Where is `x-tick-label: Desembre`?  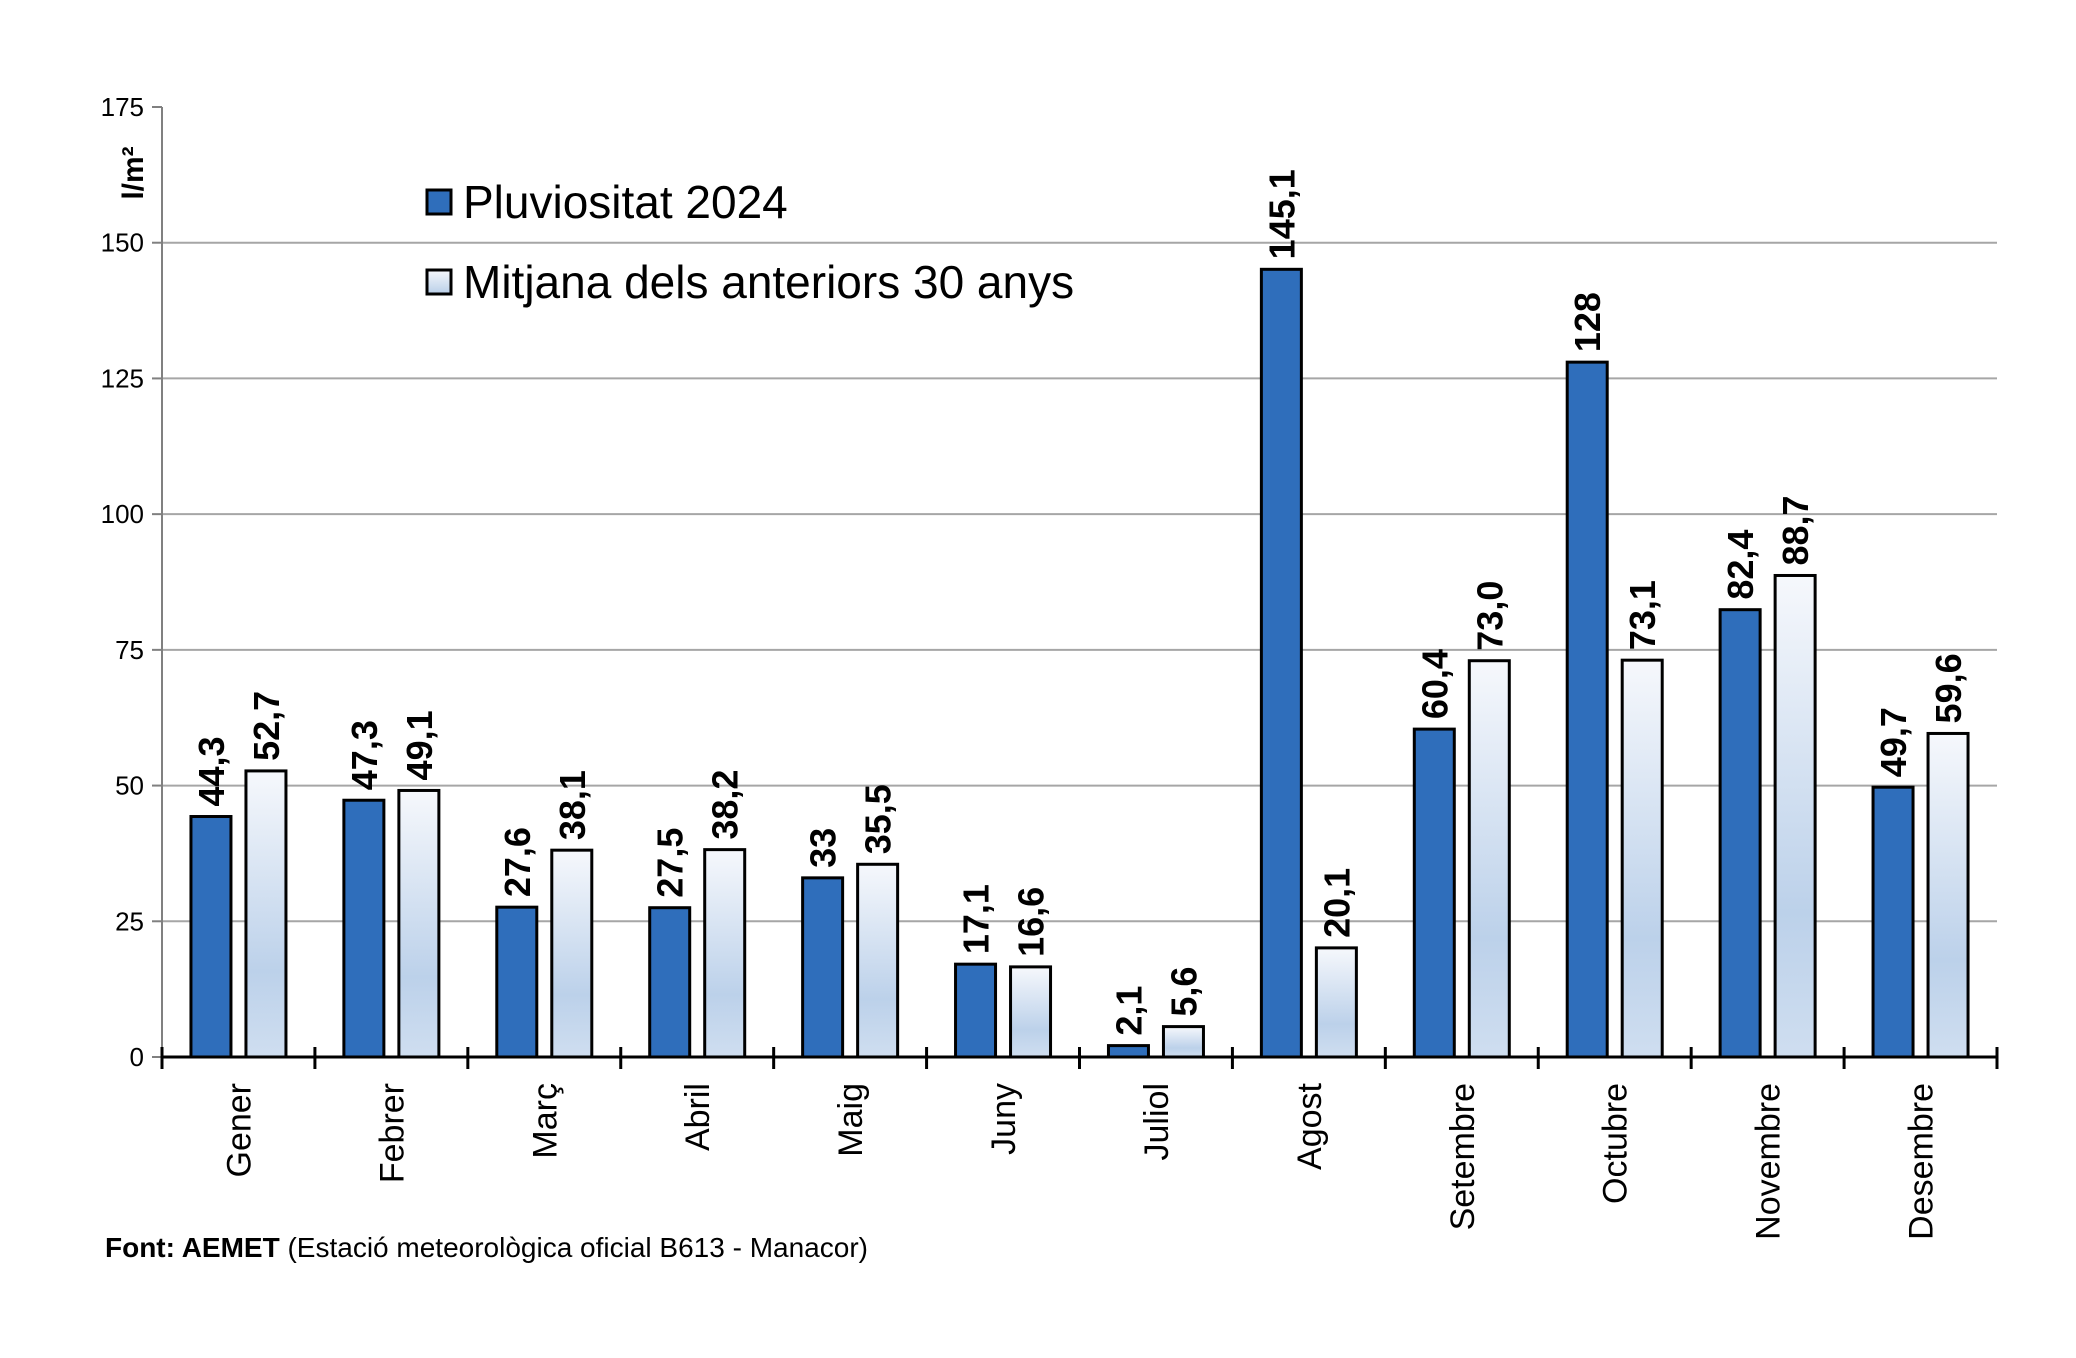
x-tick-label: Desembre is located at coordinates (1922, 1161).